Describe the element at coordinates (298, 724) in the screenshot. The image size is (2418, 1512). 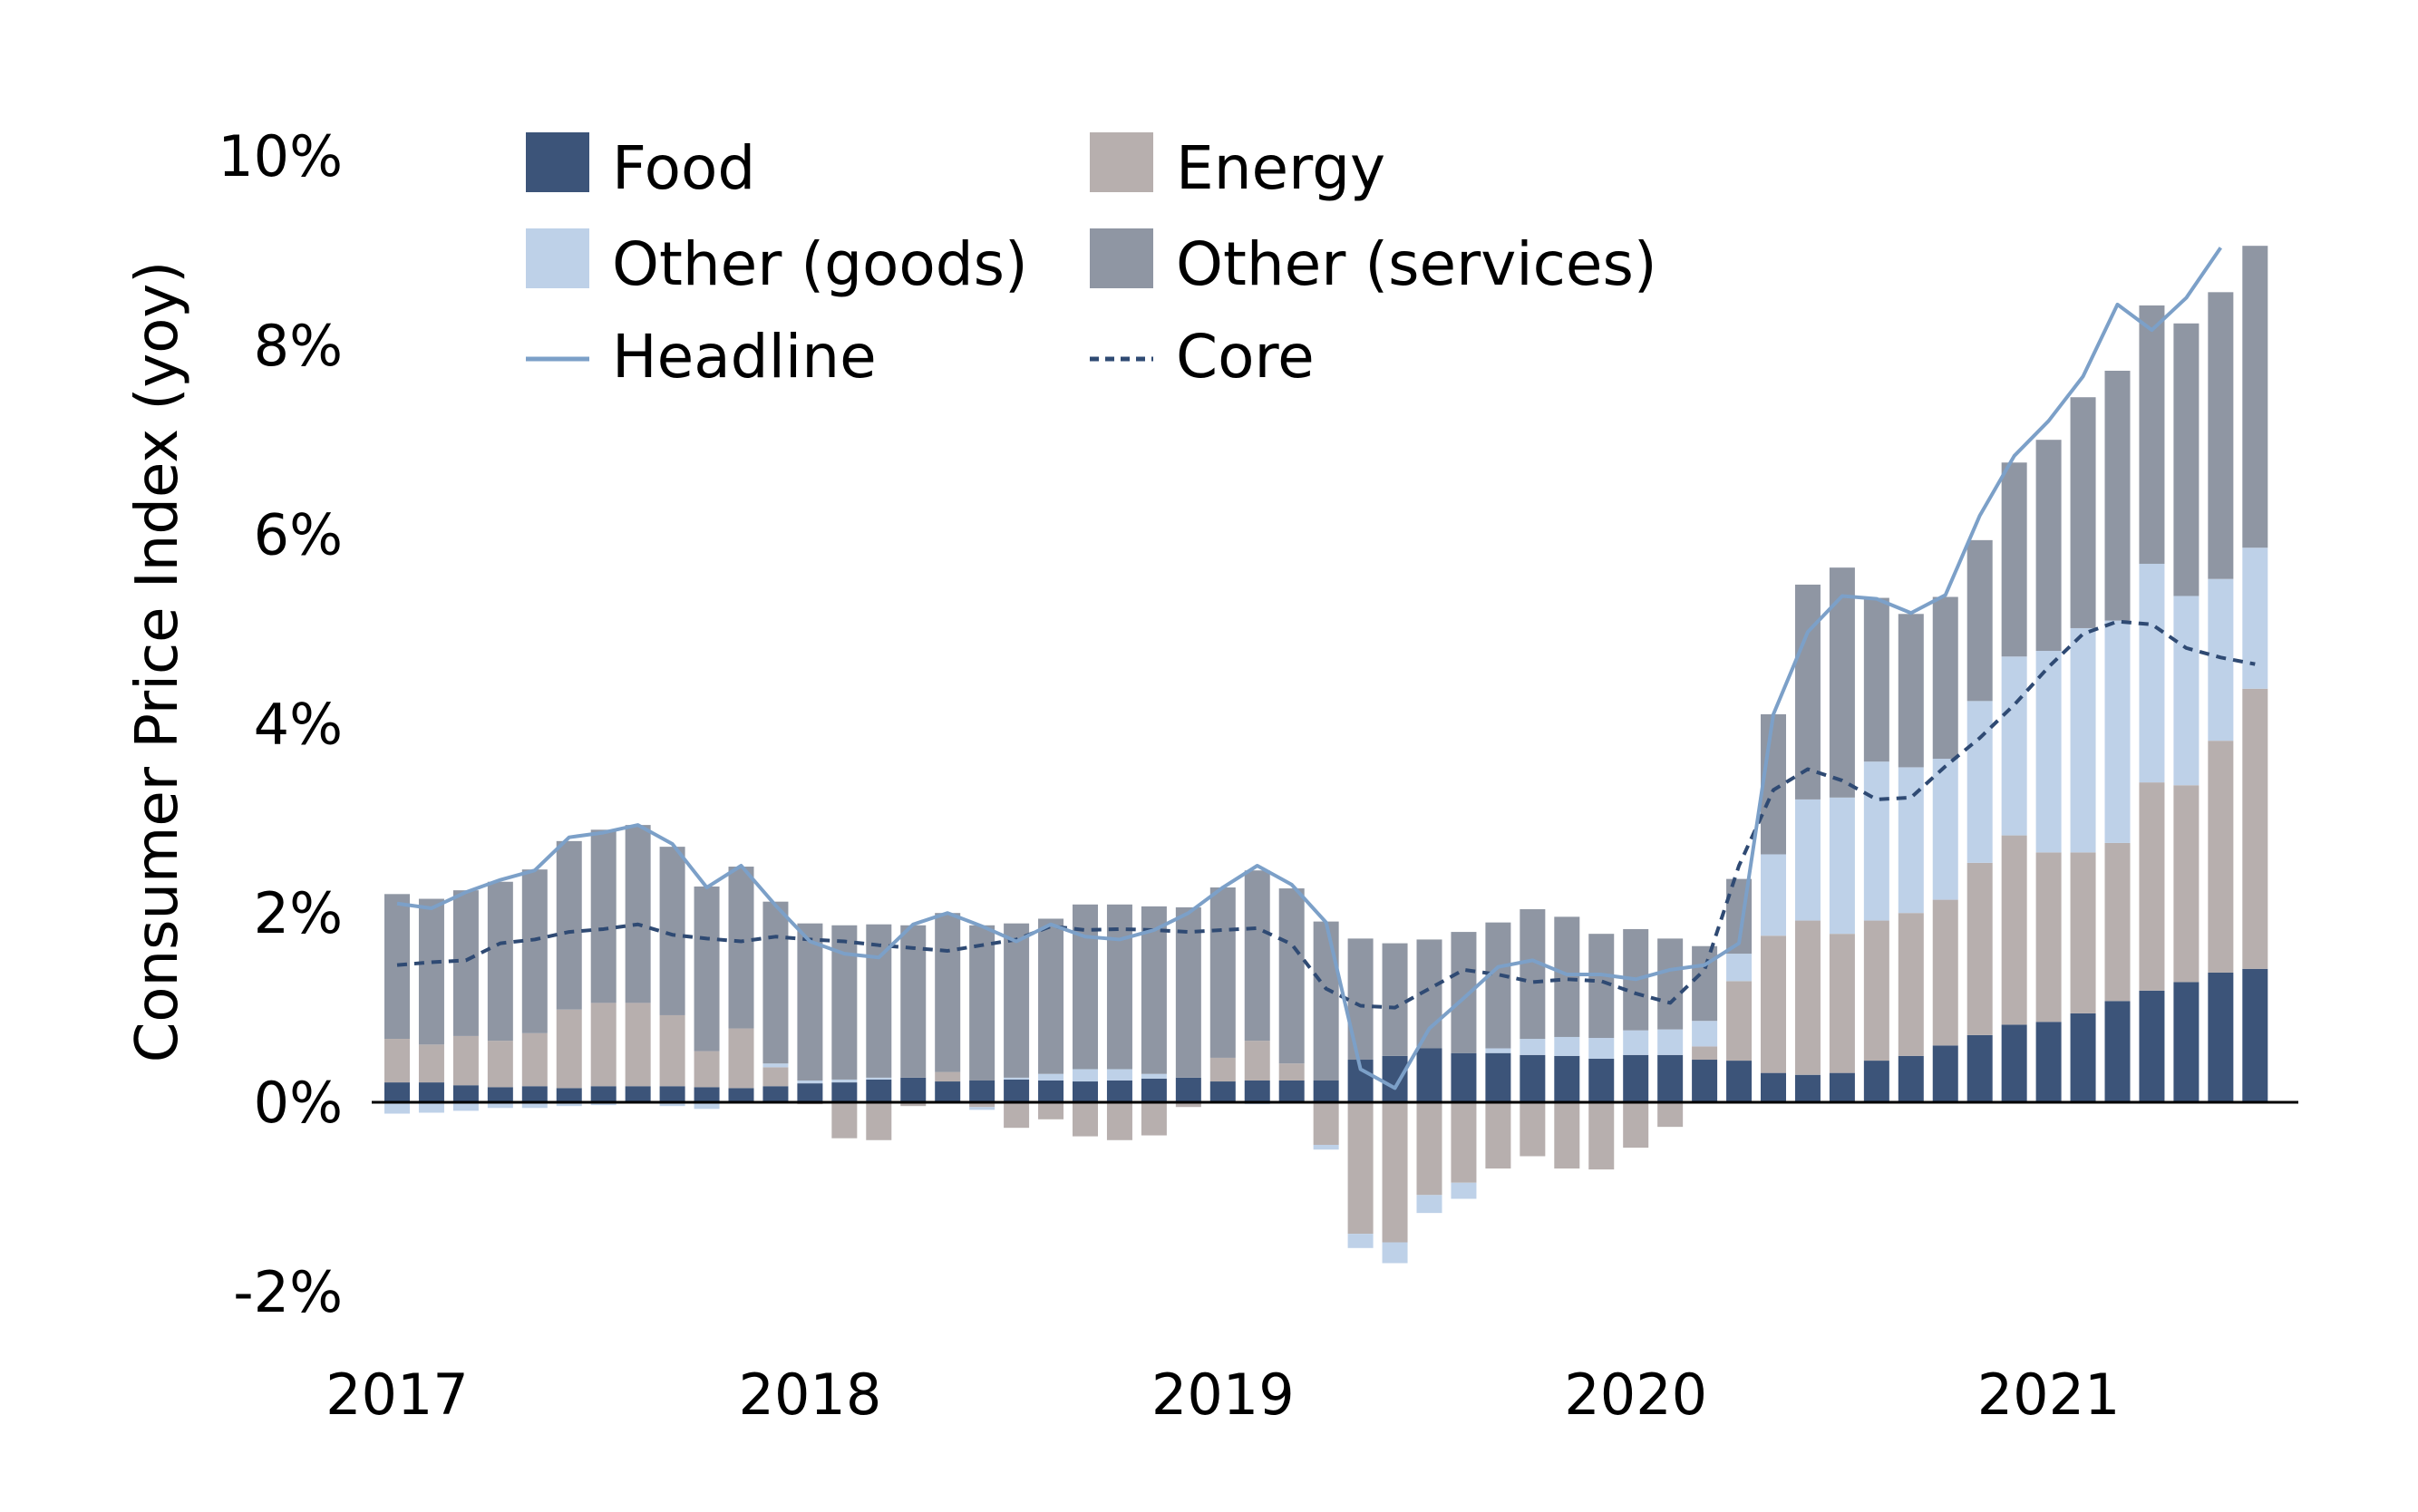
I see `y-tick-label: 4%` at that location.